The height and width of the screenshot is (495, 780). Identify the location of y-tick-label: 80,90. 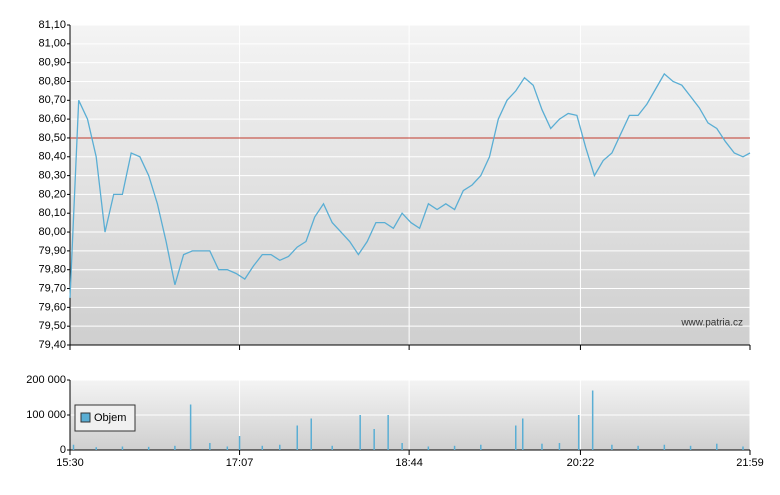
(52, 63).